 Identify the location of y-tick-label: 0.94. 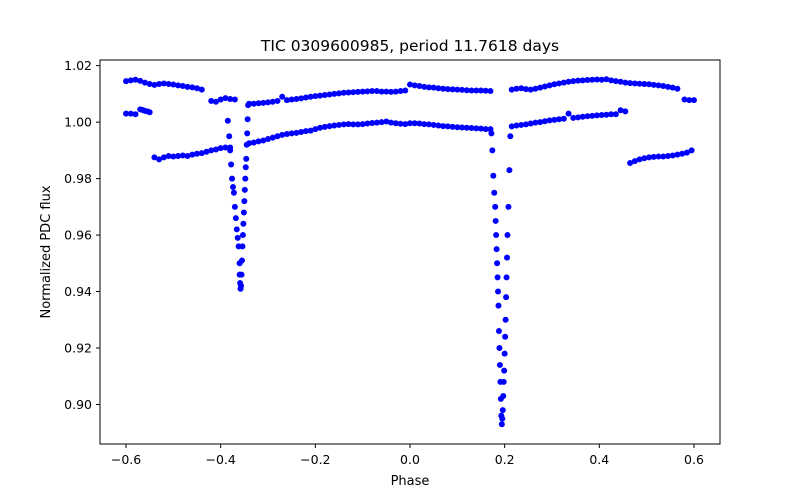
(78, 291).